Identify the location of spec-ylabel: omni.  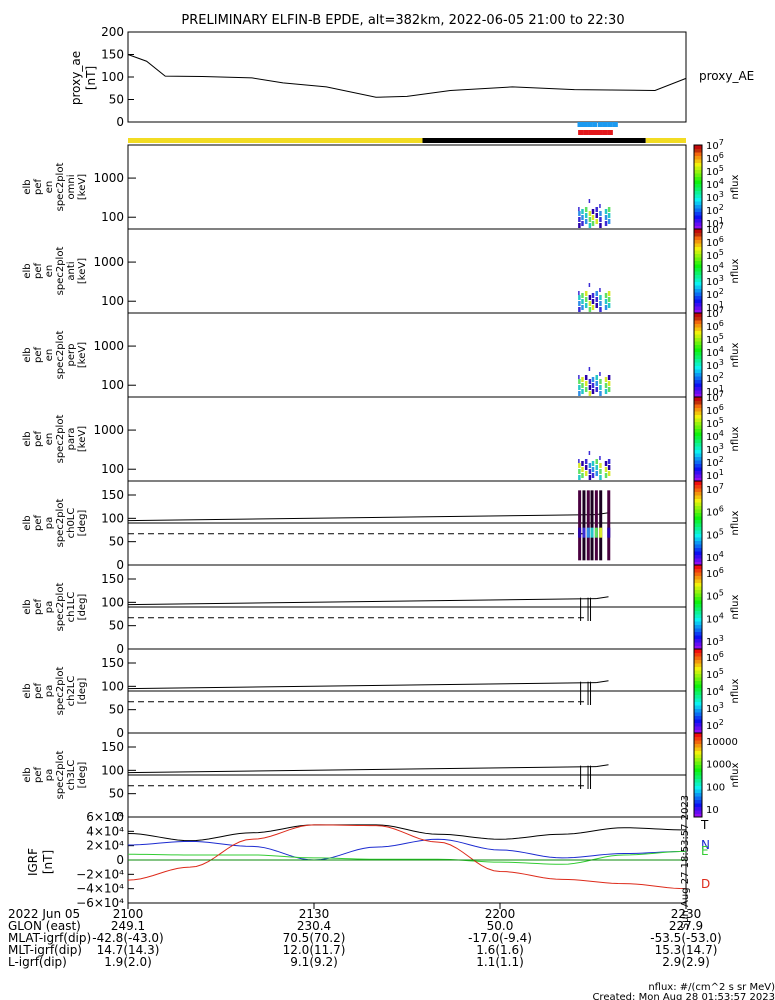
(71, 187).